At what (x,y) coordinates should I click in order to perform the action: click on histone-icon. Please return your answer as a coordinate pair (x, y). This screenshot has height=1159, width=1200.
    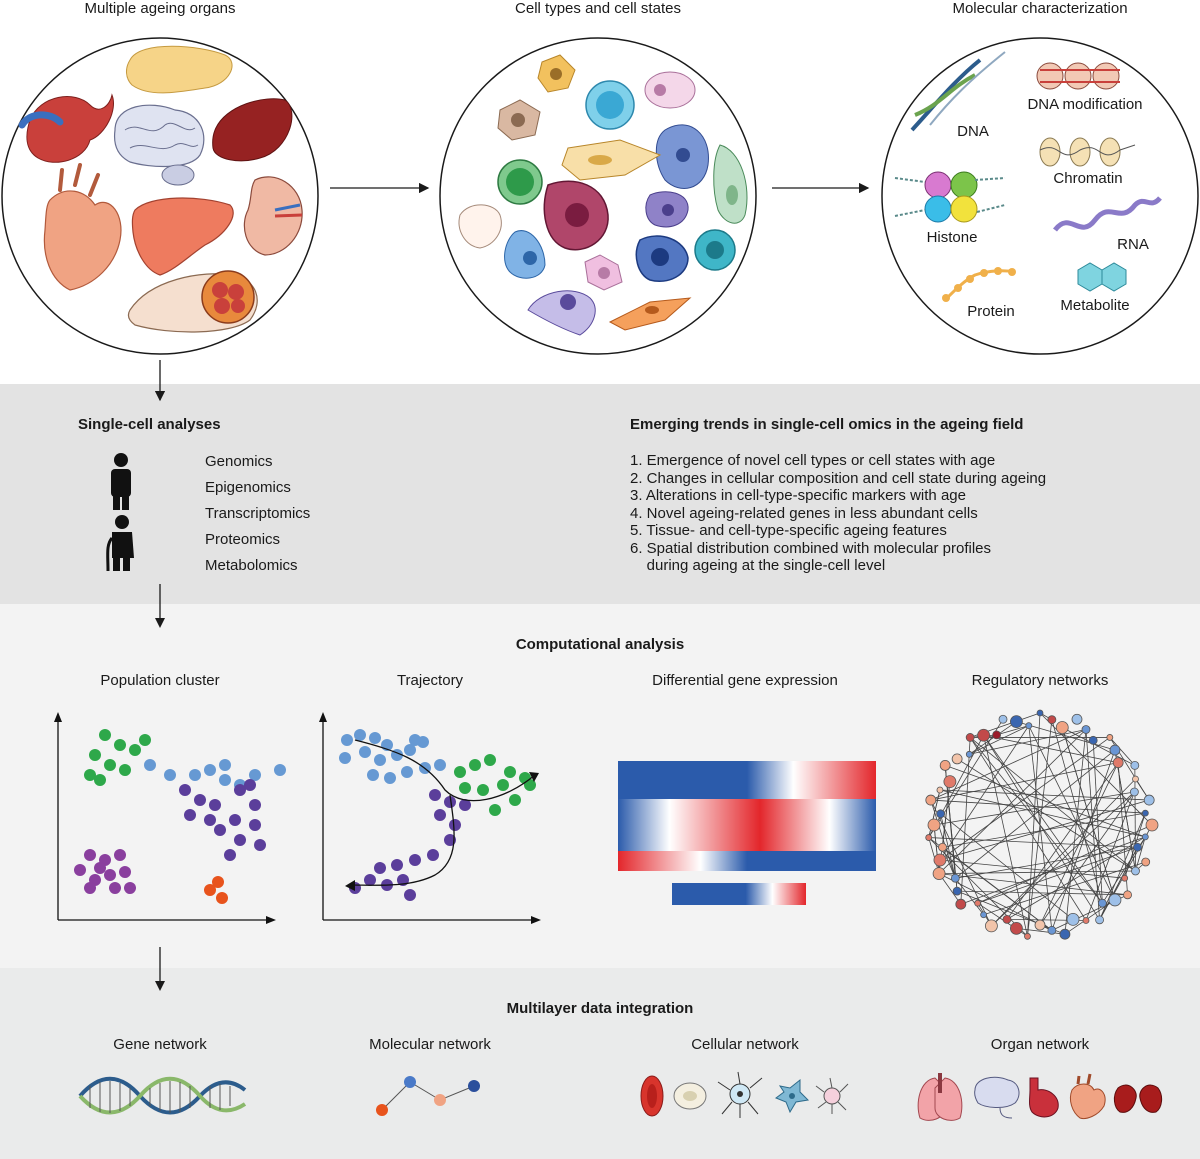
    Looking at the image, I should click on (950, 197).